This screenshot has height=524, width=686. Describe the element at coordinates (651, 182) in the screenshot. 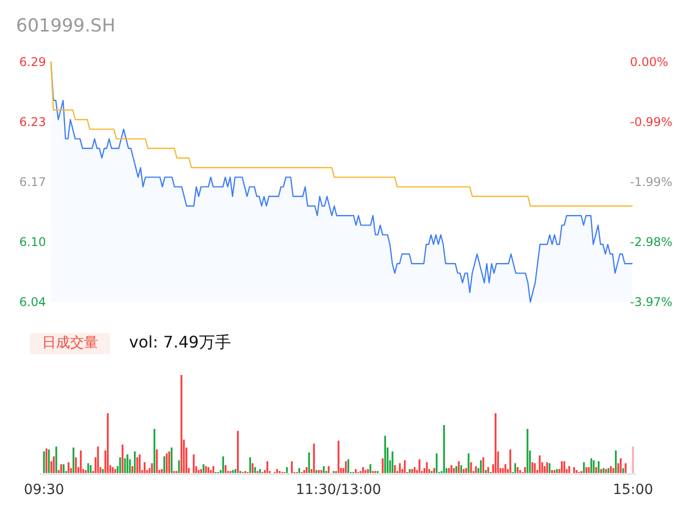

I see `y2-tick-label: -1.99%` at that location.